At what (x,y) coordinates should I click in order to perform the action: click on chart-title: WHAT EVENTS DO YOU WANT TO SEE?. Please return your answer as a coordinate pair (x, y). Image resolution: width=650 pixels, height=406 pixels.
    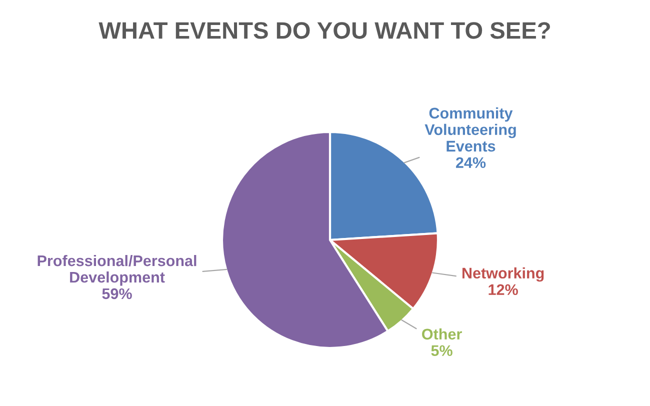
    Looking at the image, I should click on (324, 30).